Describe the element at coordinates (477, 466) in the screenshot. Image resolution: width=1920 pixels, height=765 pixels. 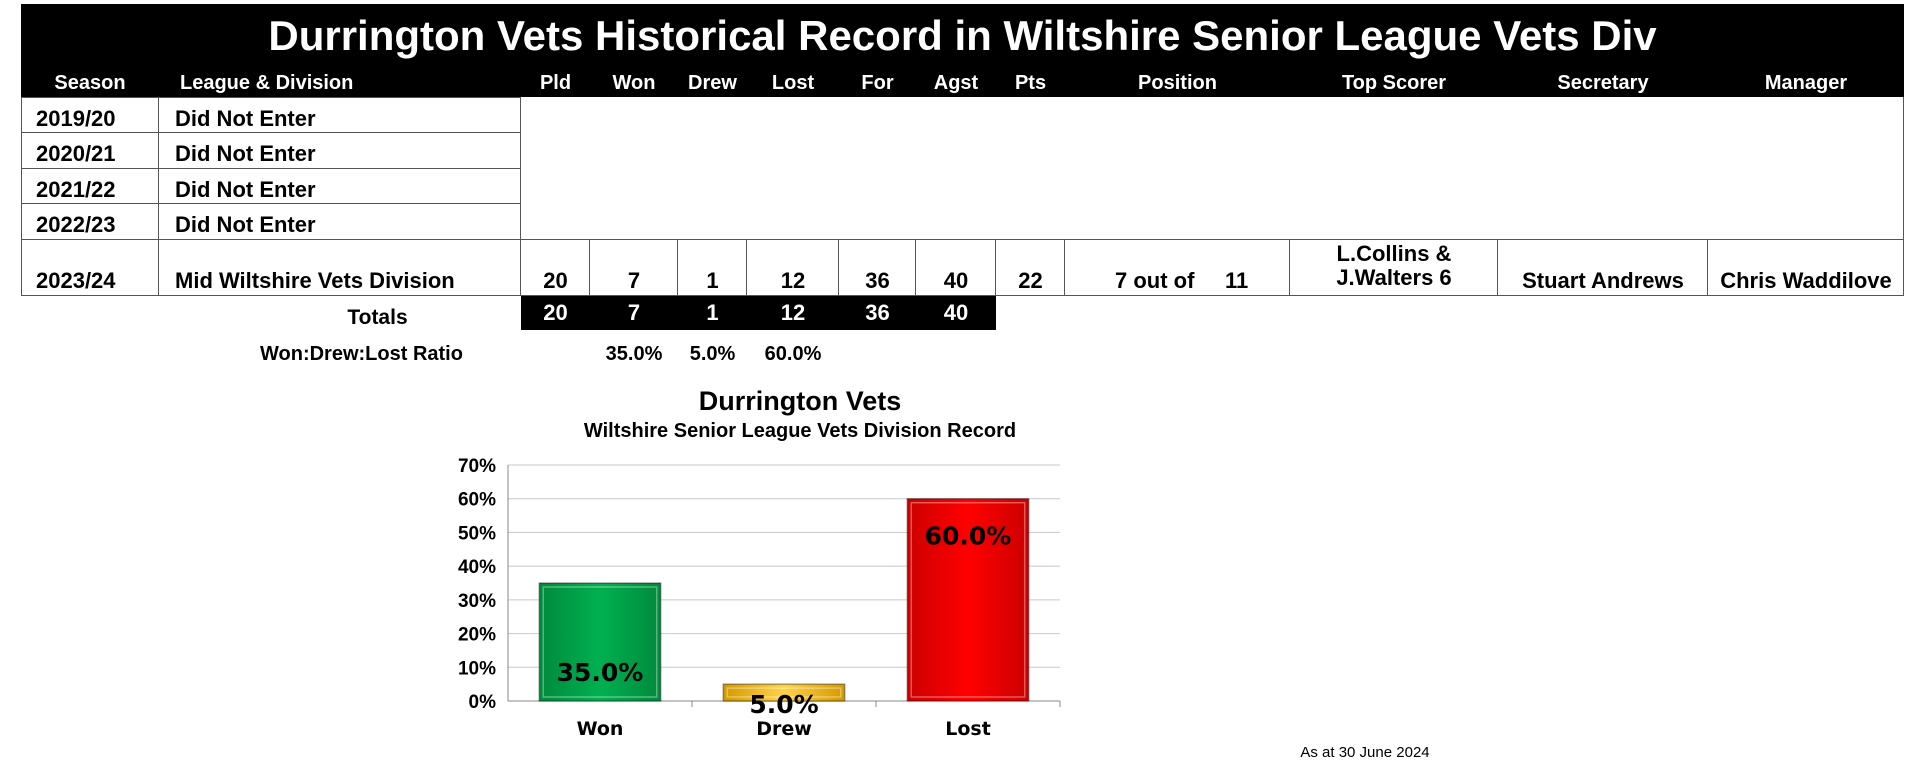
I see `y-tick-label: 70%` at that location.